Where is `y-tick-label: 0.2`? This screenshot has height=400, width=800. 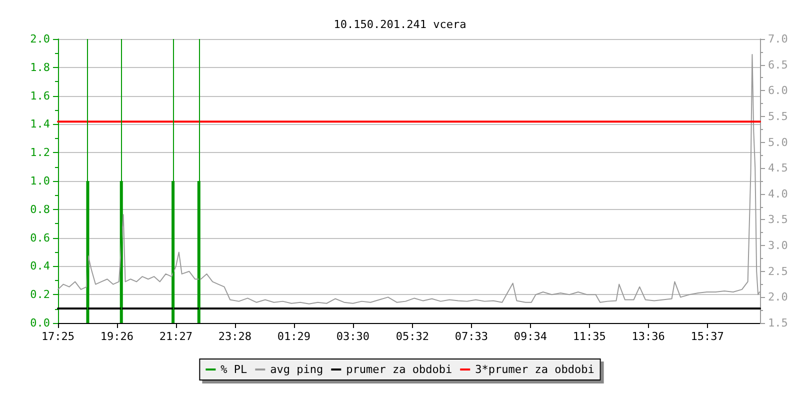 y-tick-label: 0.2 is located at coordinates (40, 295).